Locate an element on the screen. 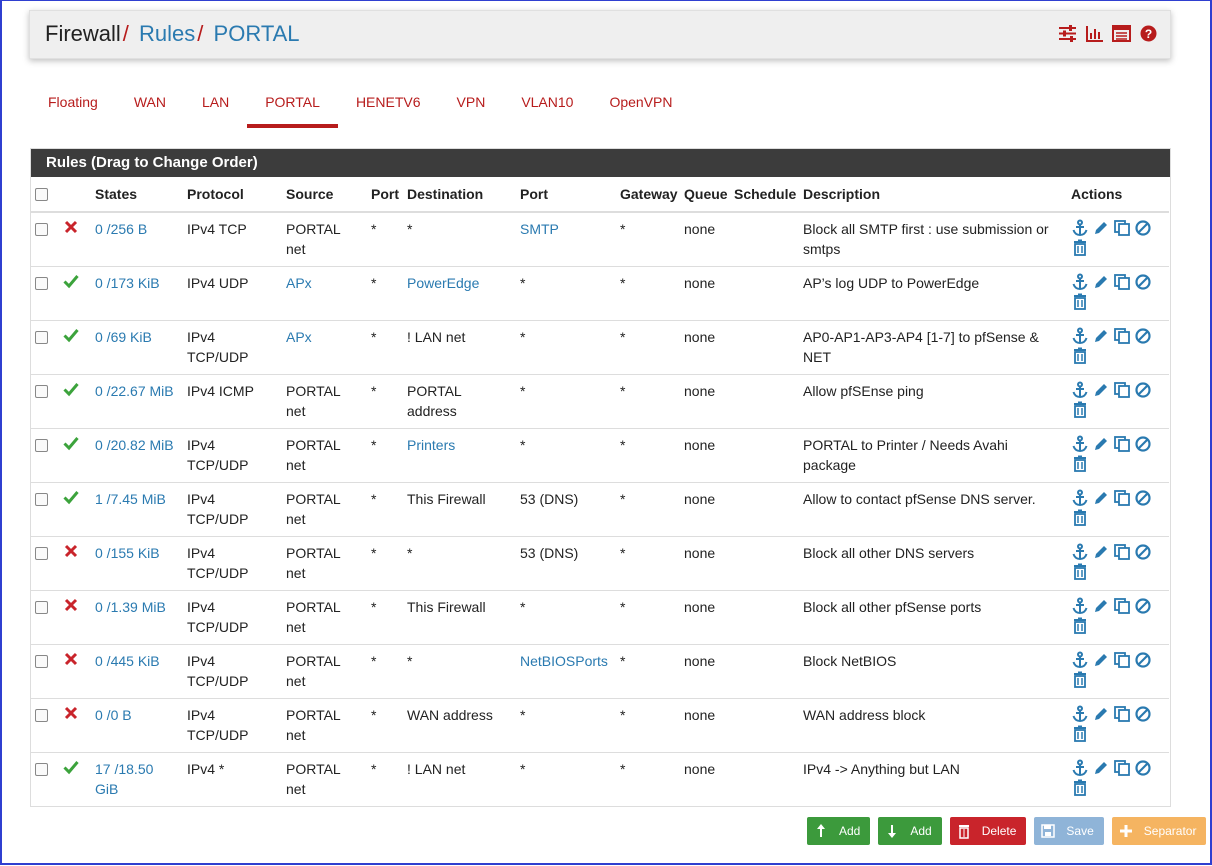 The image size is (1212, 866). states-cell: 0 /69 KiB is located at coordinates (137, 347).